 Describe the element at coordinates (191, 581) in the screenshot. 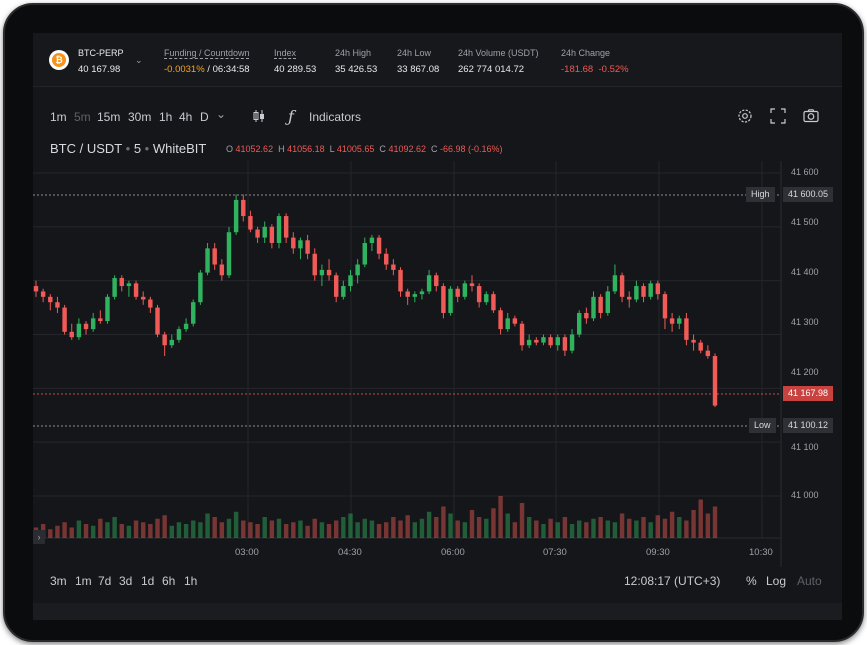

I see `range-1h: 1h` at that location.